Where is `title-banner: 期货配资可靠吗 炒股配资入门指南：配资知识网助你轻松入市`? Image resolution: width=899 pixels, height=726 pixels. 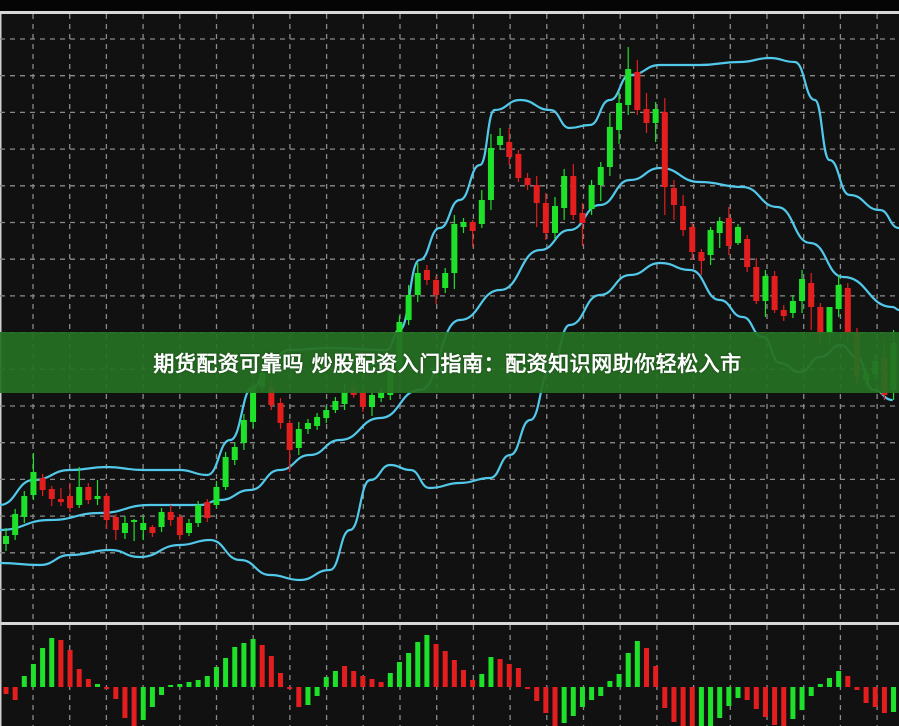
title-banner: 期货配资可靠吗 炒股配资入门指南：配资知识网助你轻松入市 is located at coordinates (449, 362).